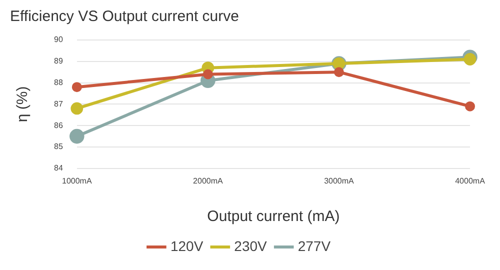 The width and height of the screenshot is (500, 270). What do you see at coordinates (208, 181) in the screenshot?
I see `x-tick-label: 2000mA` at bounding box center [208, 181].